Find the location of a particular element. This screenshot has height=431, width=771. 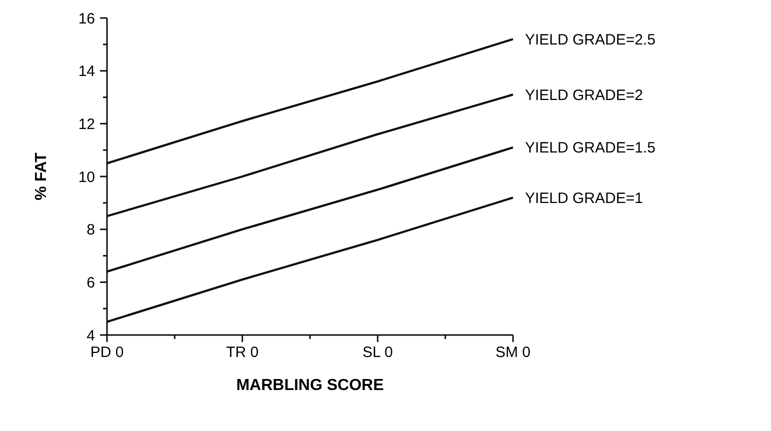

series-label: YIELD GRADE=2.5 is located at coordinates (590, 39).